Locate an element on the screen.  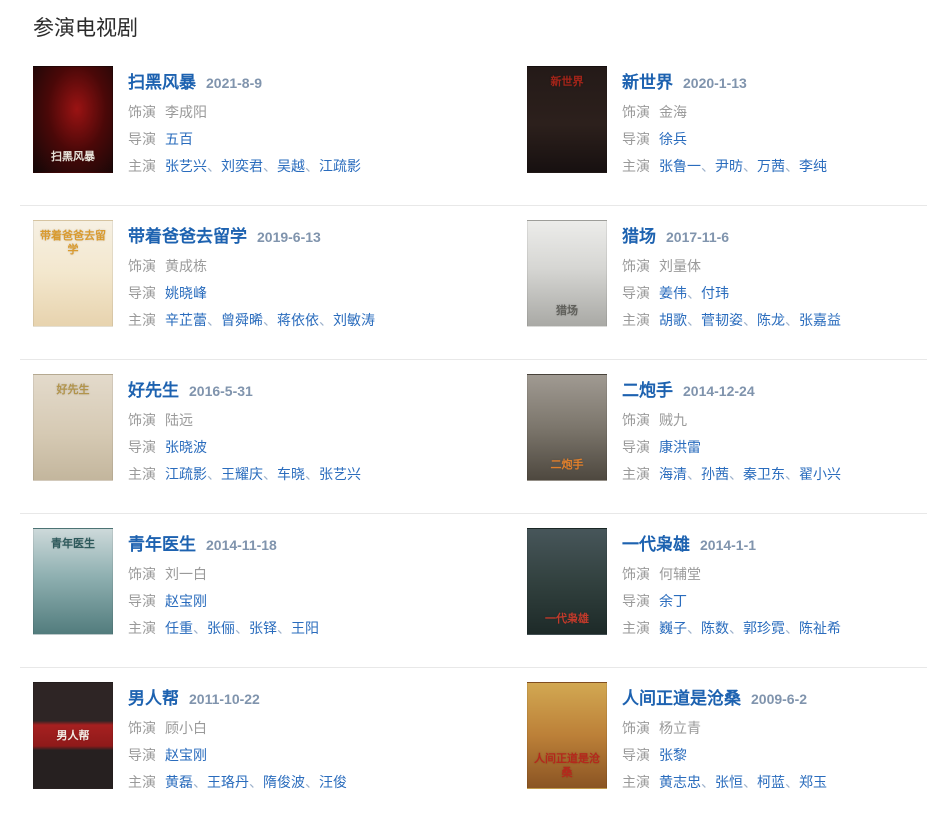
director-link: 姚晓峰 is located at coordinates (186, 293).